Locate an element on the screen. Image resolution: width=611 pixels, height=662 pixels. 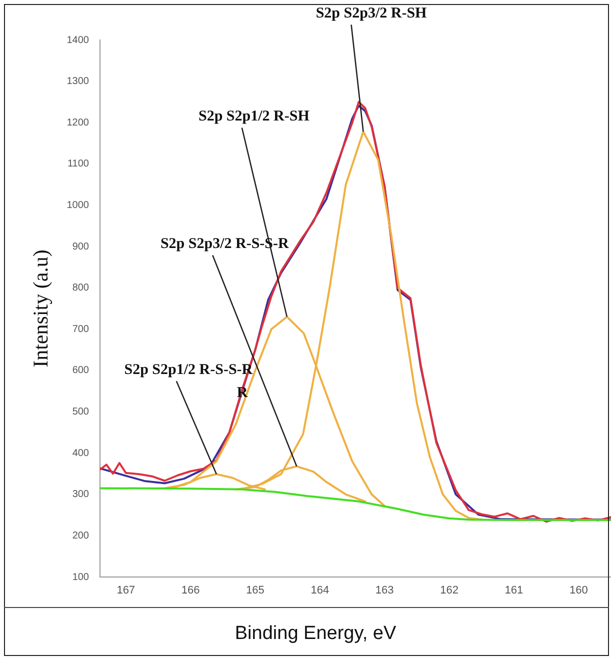
y-tick-label: 300 is located at coordinates (81, 494).